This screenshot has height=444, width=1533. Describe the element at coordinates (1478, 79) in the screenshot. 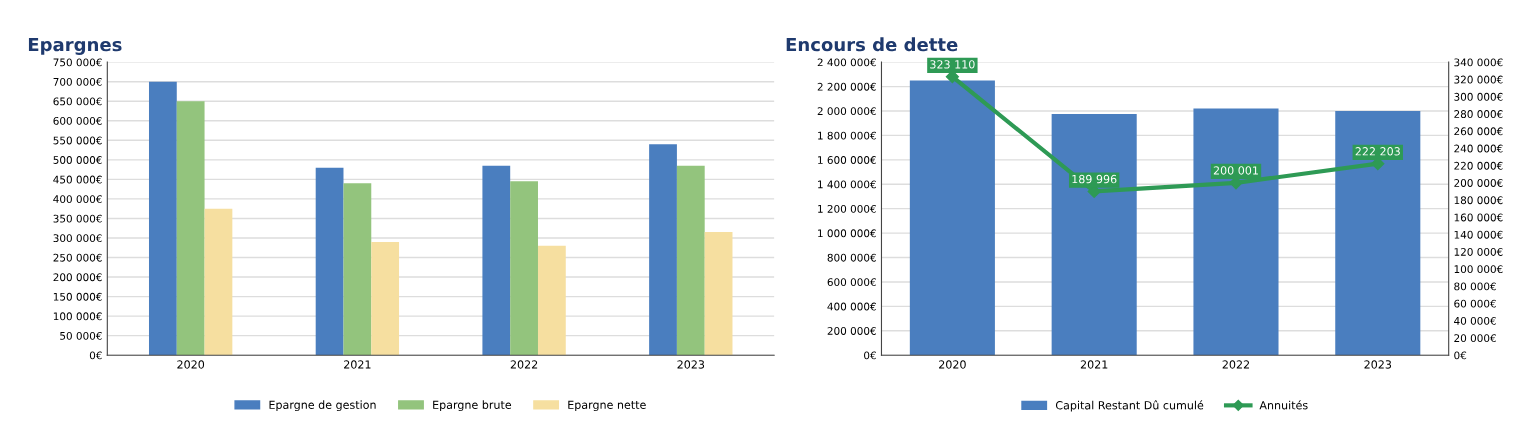

I see `y2-tick-label: 320 000€` at that location.